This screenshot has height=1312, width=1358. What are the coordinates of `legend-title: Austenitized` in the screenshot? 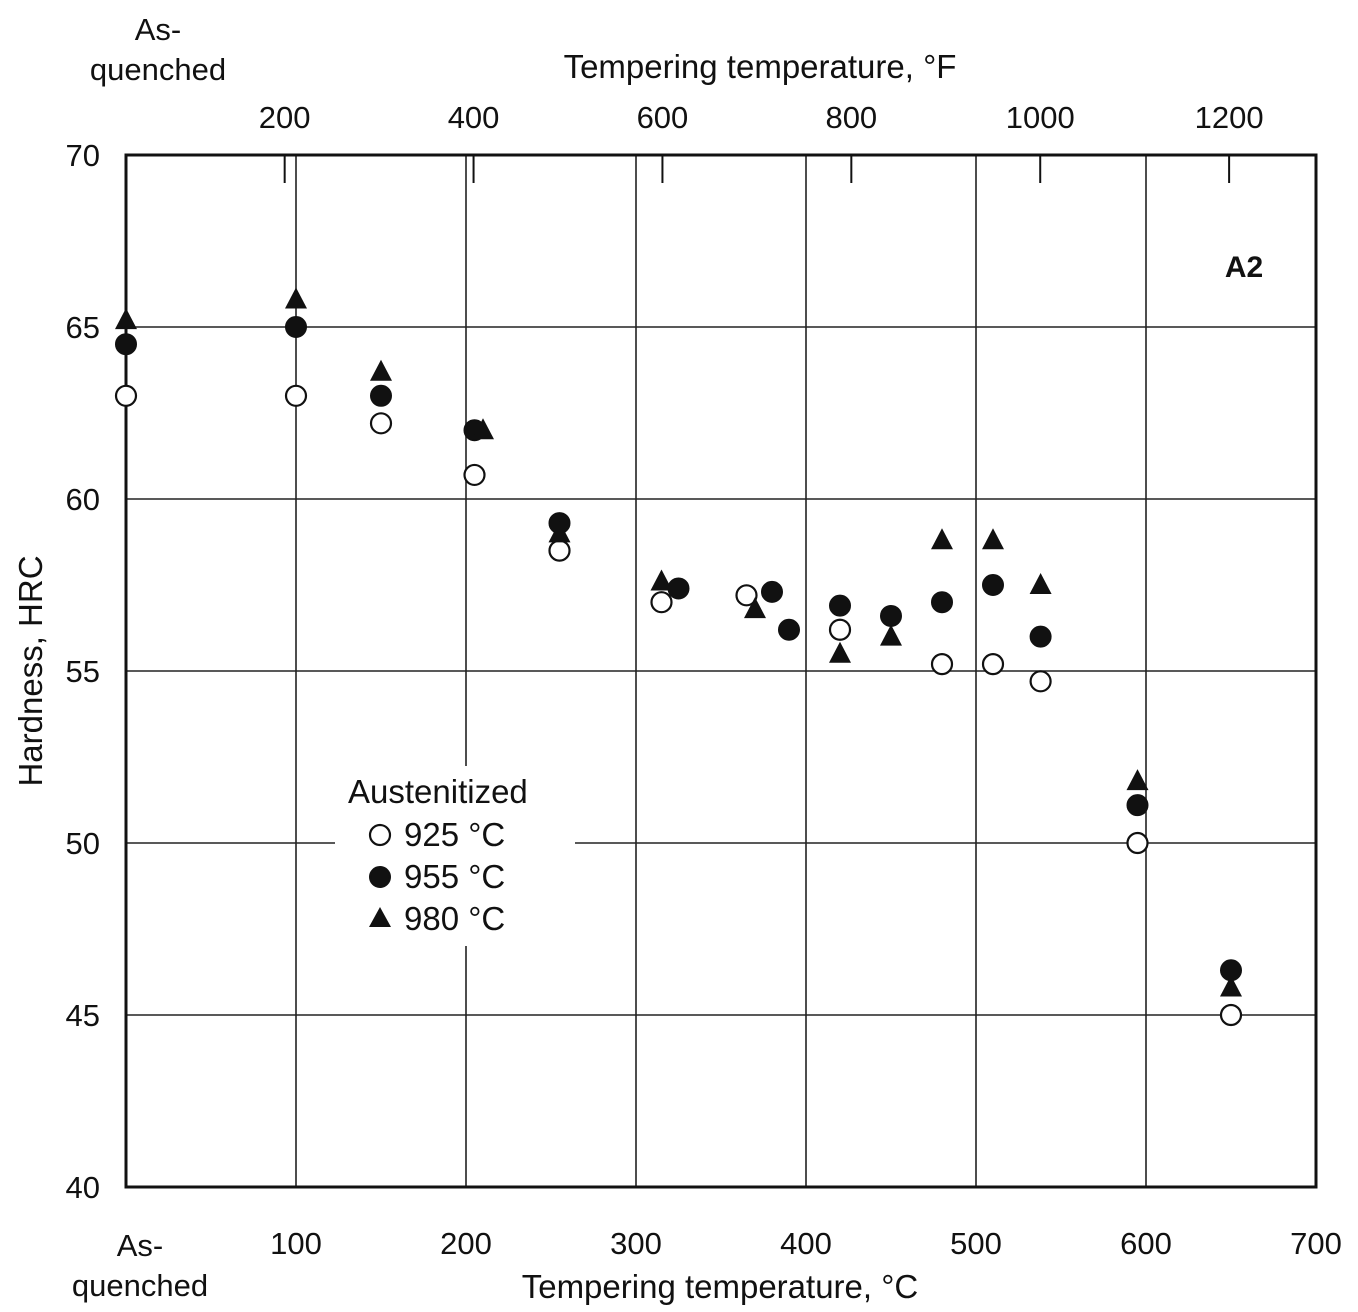 It's located at (438, 791).